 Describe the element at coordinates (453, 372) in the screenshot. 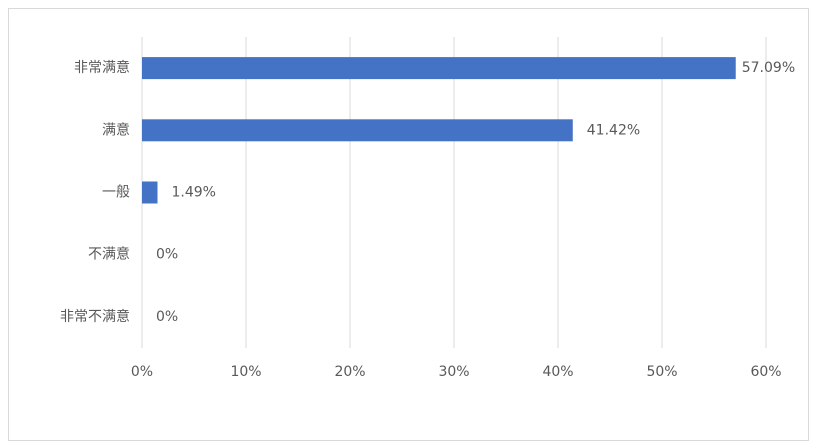

I see `x-tick-label: 30%` at that location.